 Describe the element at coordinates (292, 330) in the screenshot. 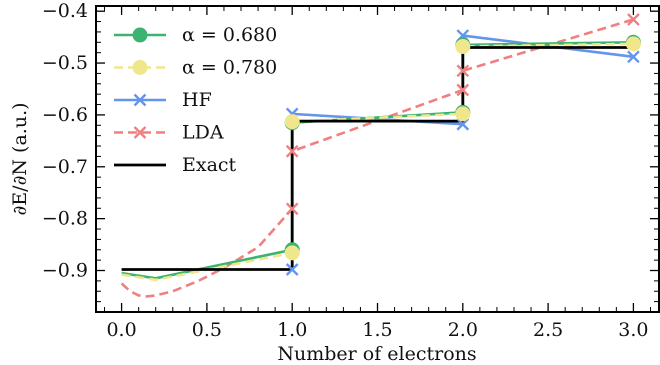

I see `x-tick-label: 1.0` at that location.